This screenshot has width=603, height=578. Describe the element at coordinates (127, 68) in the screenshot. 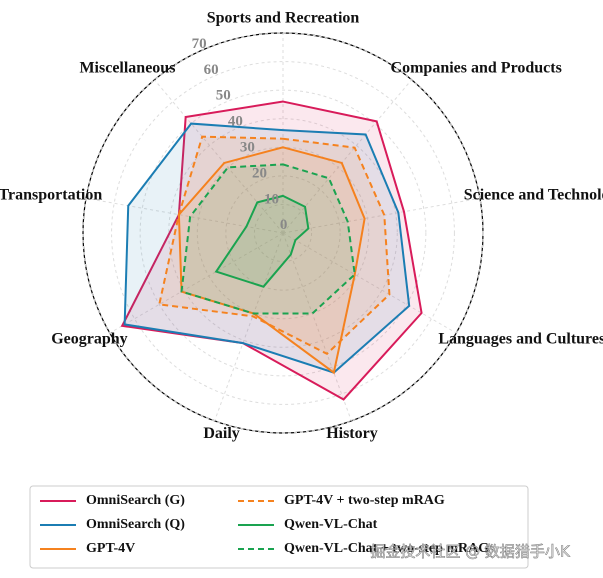

I see `category-label: Miscellaneous` at that location.